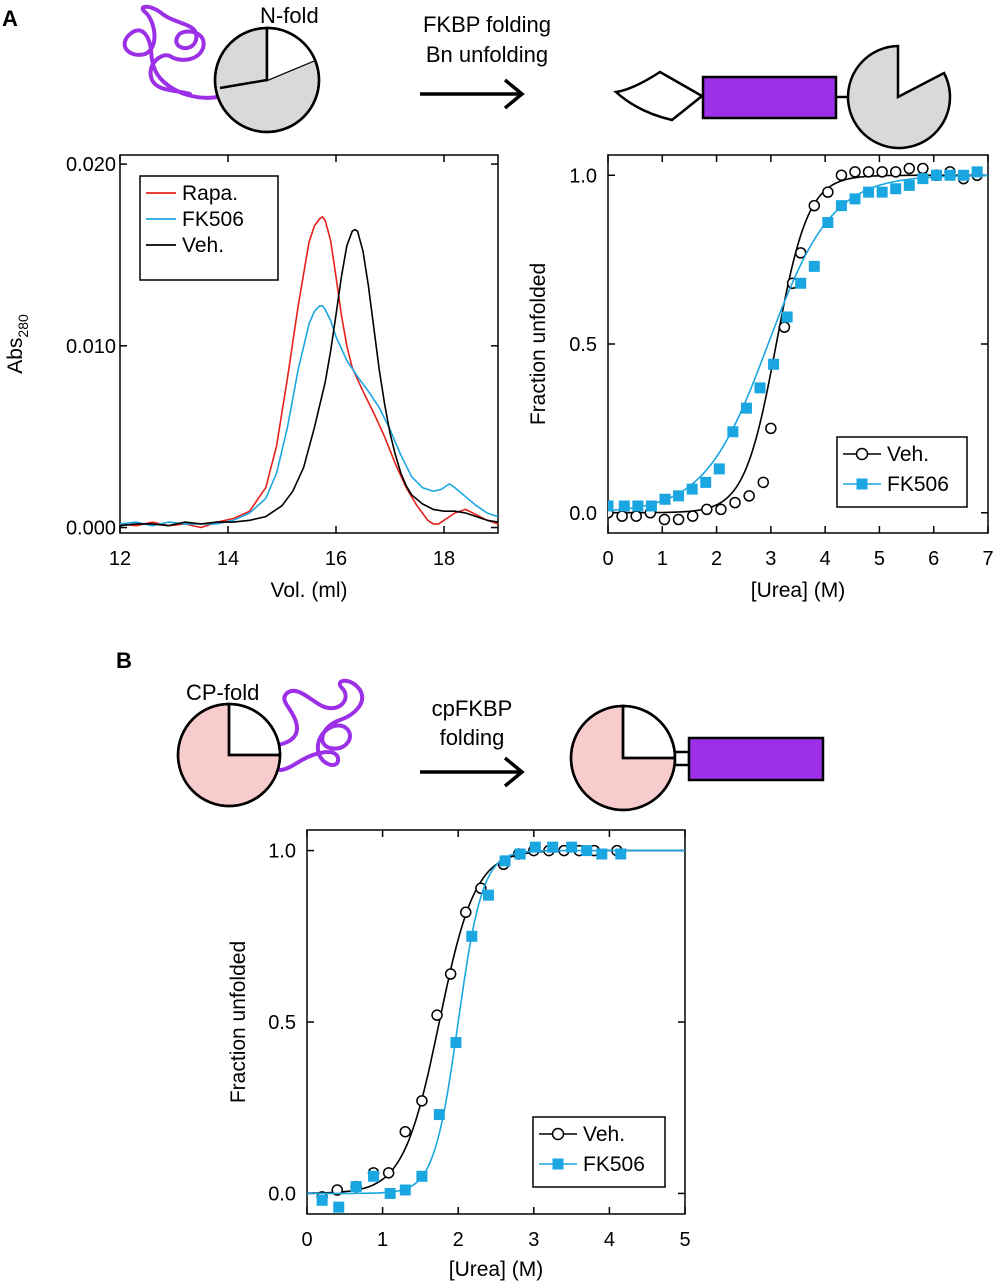  I want to click on schematic-b: CP-fold cpFKBP folding, so click(500, 745).